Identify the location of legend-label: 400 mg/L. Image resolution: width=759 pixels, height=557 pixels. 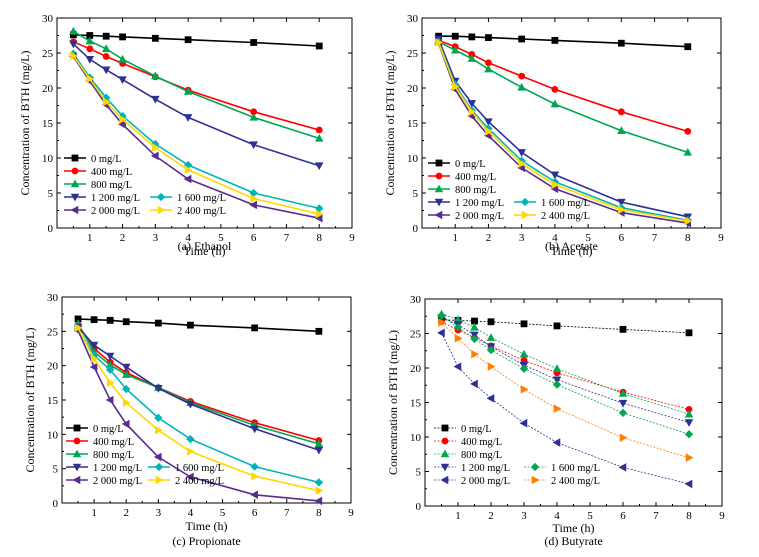
(111, 172).